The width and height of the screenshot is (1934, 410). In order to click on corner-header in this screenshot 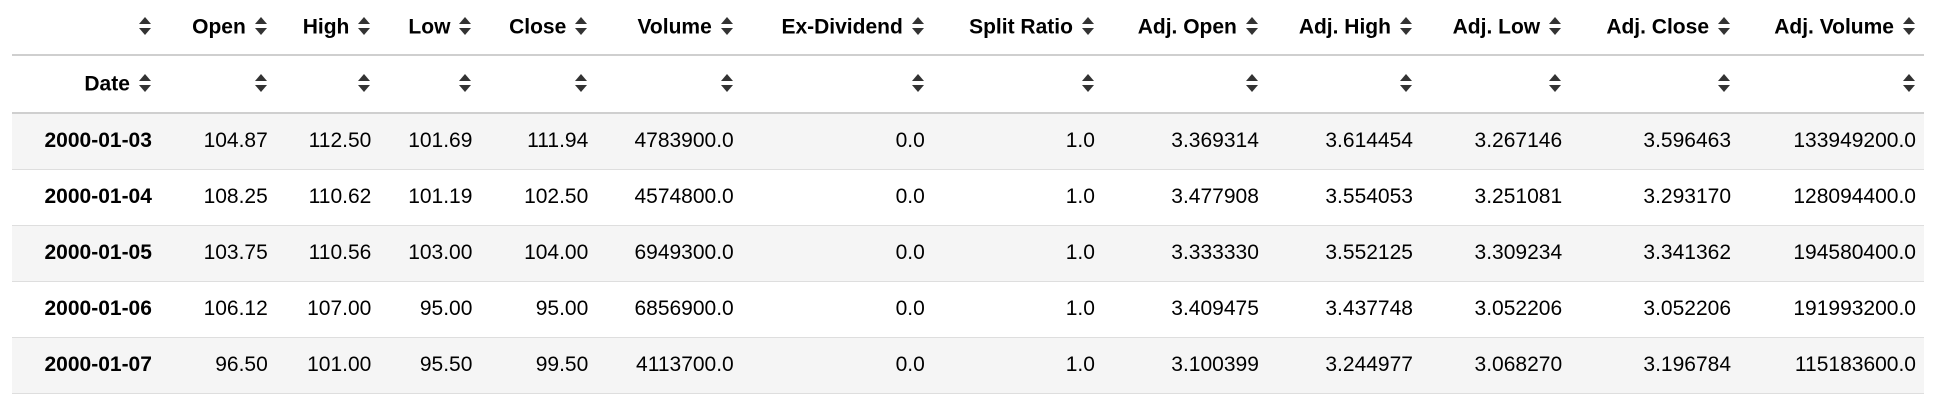, I will do `click(86, 27)`.